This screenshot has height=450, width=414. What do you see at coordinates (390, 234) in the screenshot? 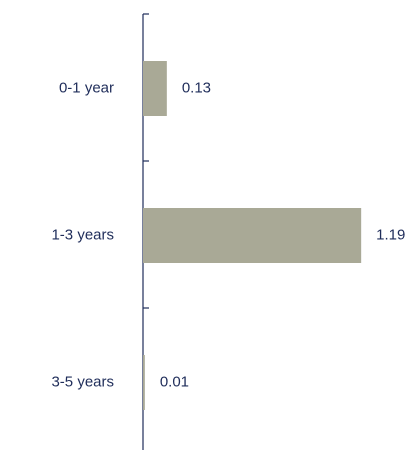
I see `data-label: 1.19` at bounding box center [390, 234].